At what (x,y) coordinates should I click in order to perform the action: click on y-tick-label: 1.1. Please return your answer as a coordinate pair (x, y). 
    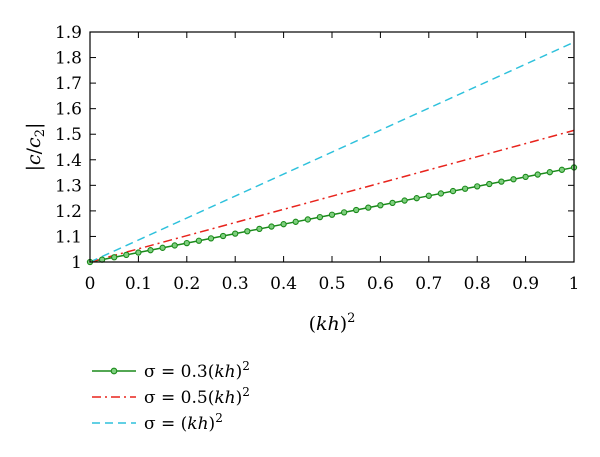
    Looking at the image, I should click on (68, 237).